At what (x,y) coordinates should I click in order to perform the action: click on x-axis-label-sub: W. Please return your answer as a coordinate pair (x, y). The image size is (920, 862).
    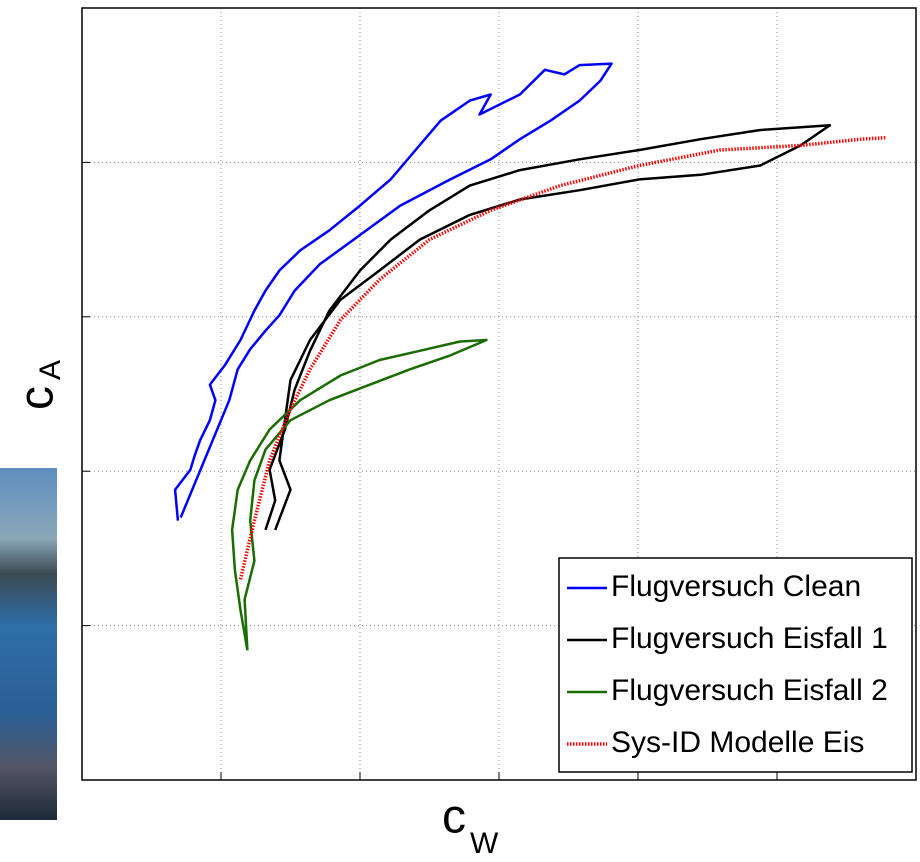
    Looking at the image, I should click on (484, 843).